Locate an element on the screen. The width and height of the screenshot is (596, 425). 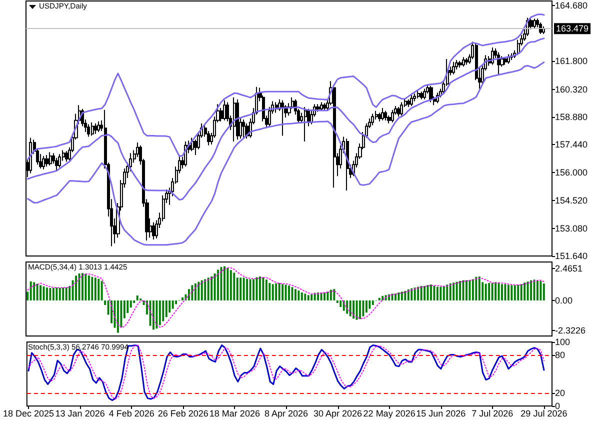
candlestick is located at coordinates (30, 155).